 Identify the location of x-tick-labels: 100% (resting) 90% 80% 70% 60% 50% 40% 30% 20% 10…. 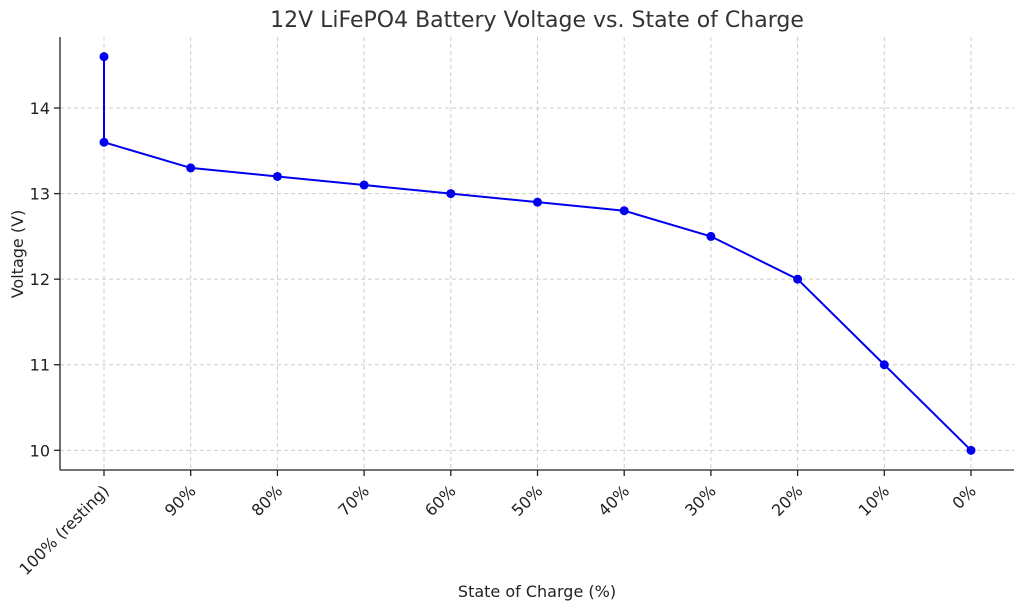
(497, 529).